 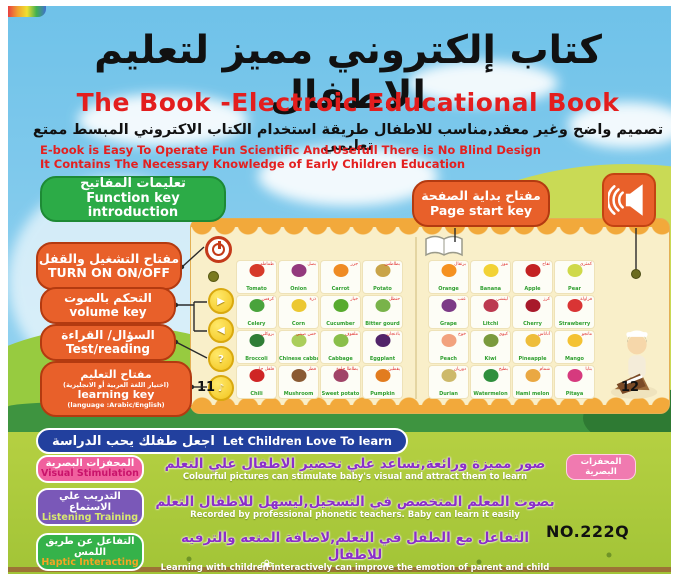 I want to click on callout-arabic: مفتاح بداية الصفحة, so click(x=481, y=196).